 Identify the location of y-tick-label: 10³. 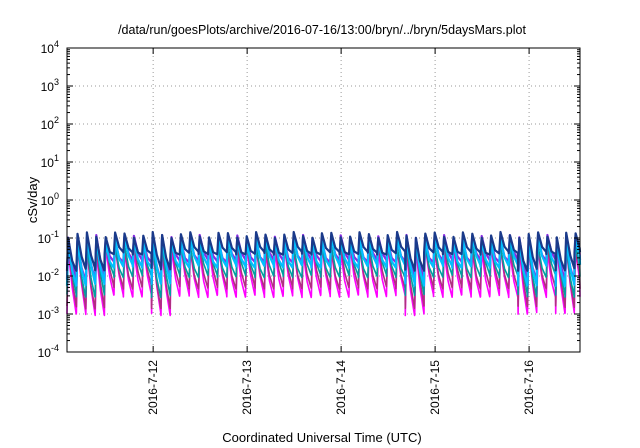
(50, 85).